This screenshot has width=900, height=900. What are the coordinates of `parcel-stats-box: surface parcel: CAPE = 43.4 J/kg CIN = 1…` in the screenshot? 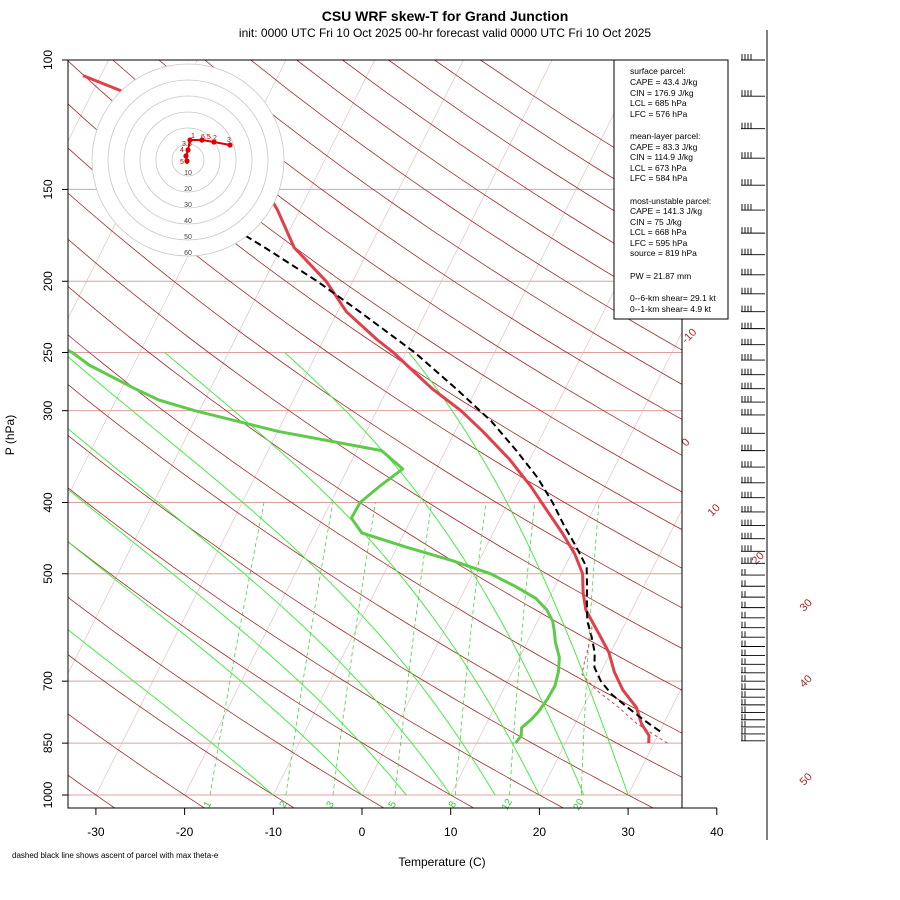 It's located at (671, 189).